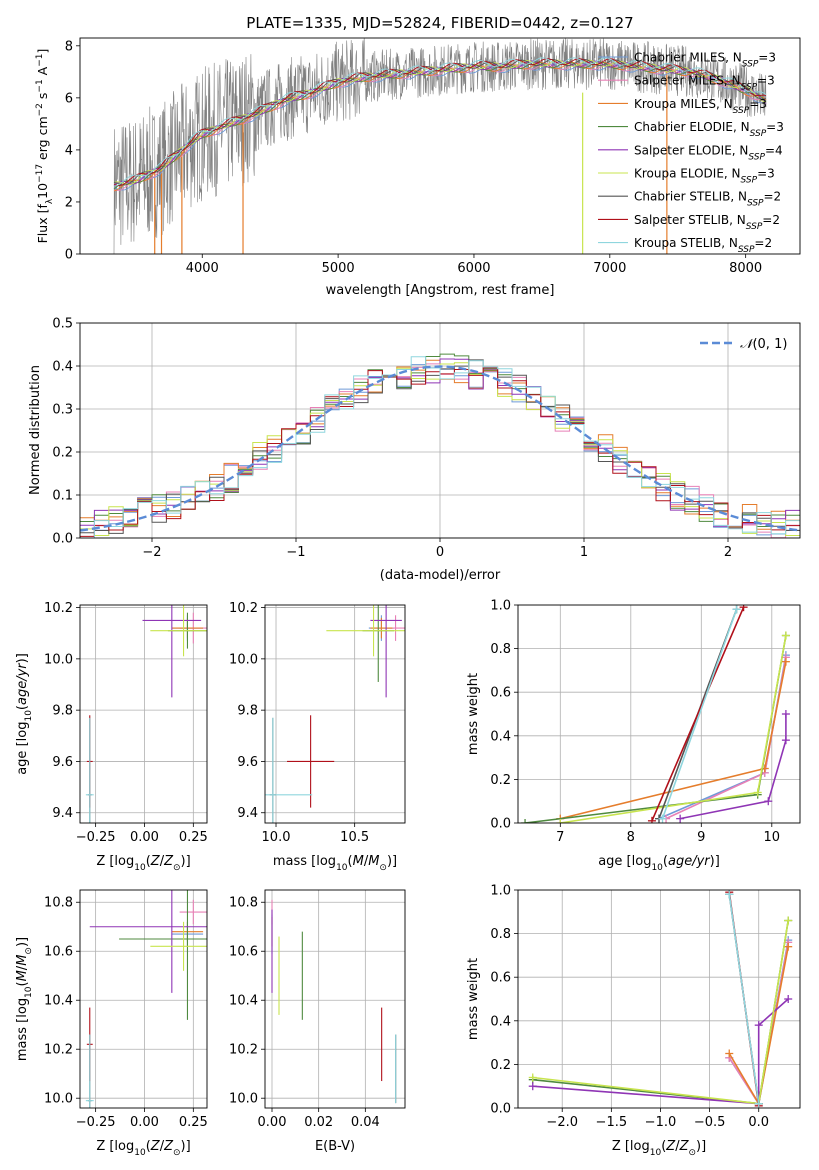 The width and height of the screenshot is (819, 1170). I want to click on y-tick-label: 9.8, so click(62, 711).